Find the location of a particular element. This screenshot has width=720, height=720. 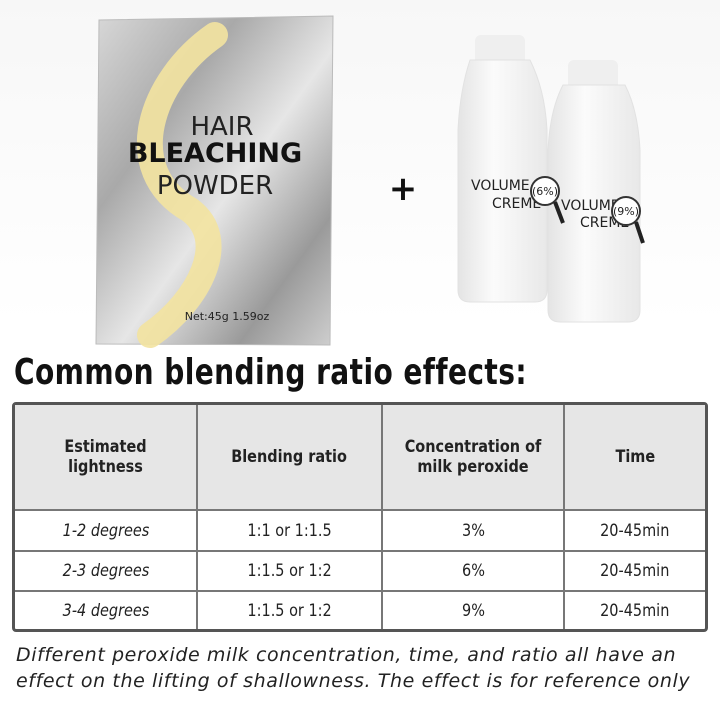

header-text: Estimated lightness is located at coordinates (105, 457).